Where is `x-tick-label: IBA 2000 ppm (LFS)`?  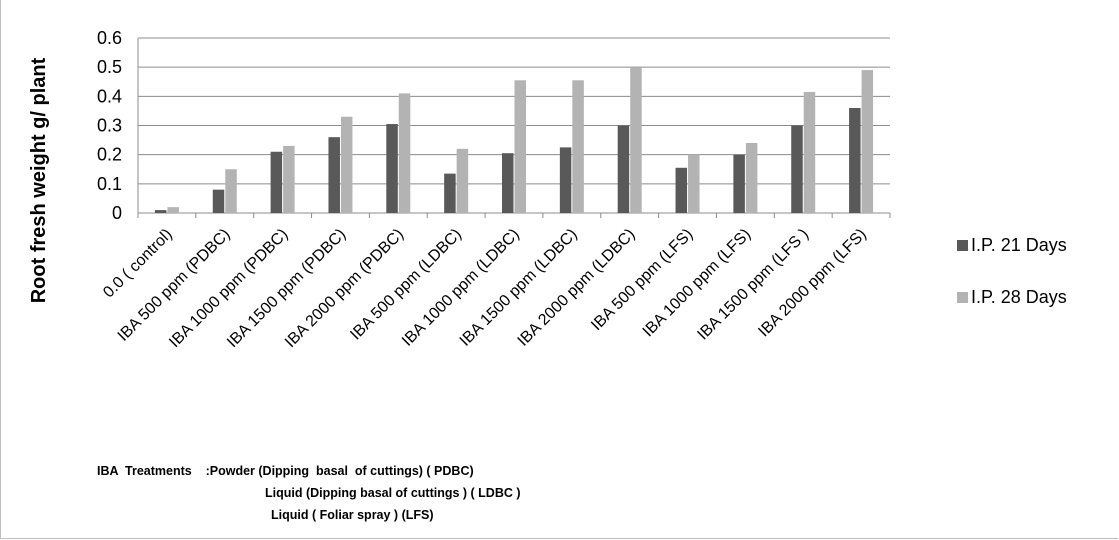
x-tick-label: IBA 2000 ppm (LFS) is located at coordinates (812, 283).